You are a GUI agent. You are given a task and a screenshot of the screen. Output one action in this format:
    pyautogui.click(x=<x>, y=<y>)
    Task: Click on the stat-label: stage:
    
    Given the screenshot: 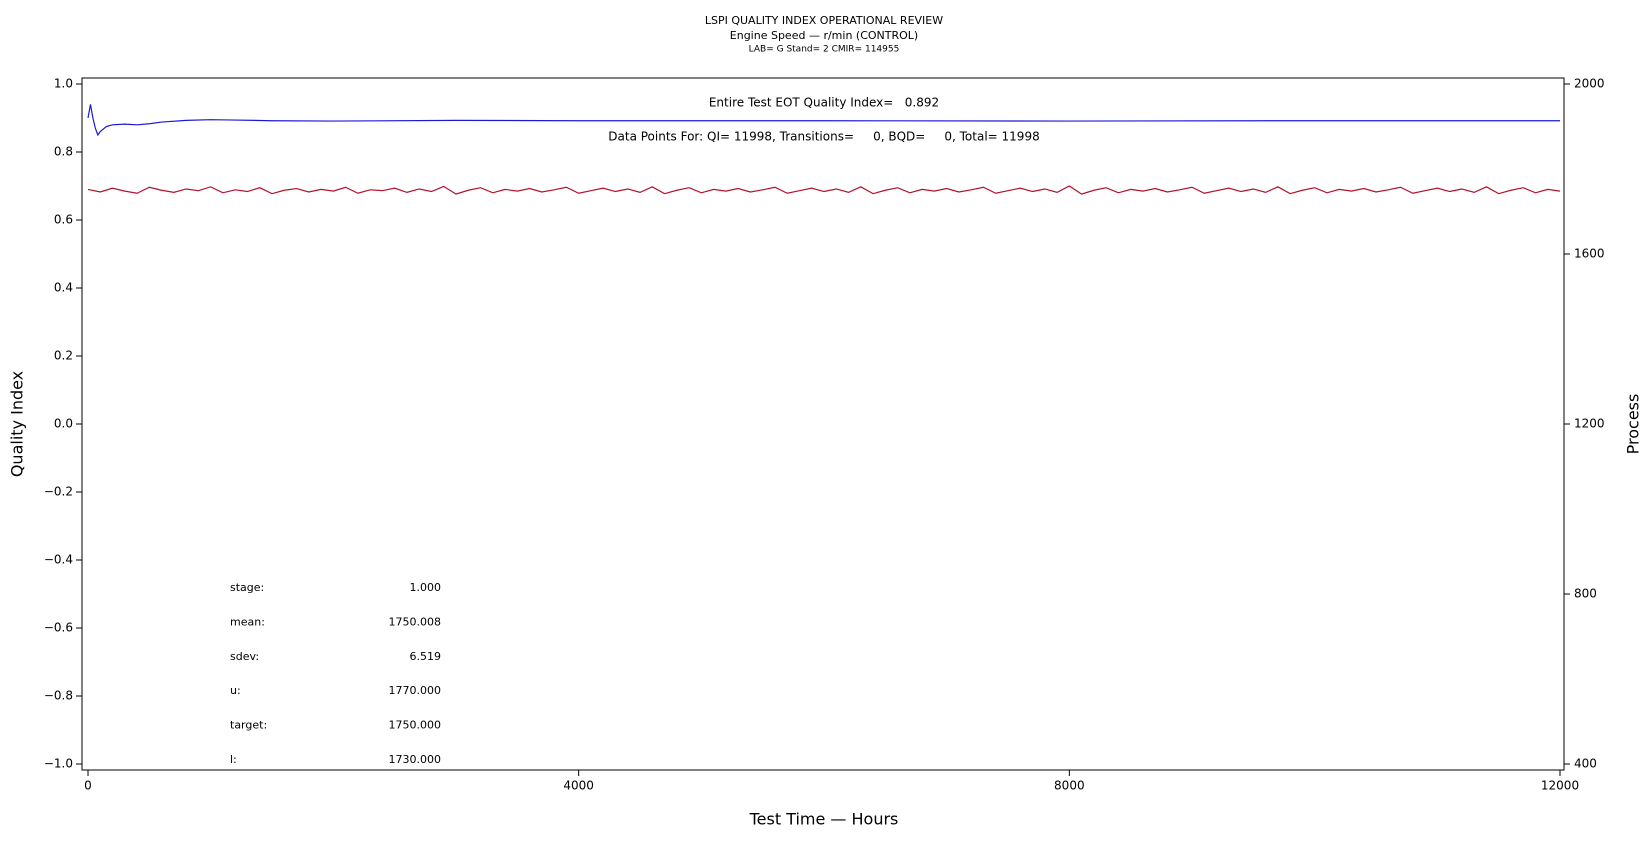 What is the action you would take?
    pyautogui.click(x=247, y=587)
    